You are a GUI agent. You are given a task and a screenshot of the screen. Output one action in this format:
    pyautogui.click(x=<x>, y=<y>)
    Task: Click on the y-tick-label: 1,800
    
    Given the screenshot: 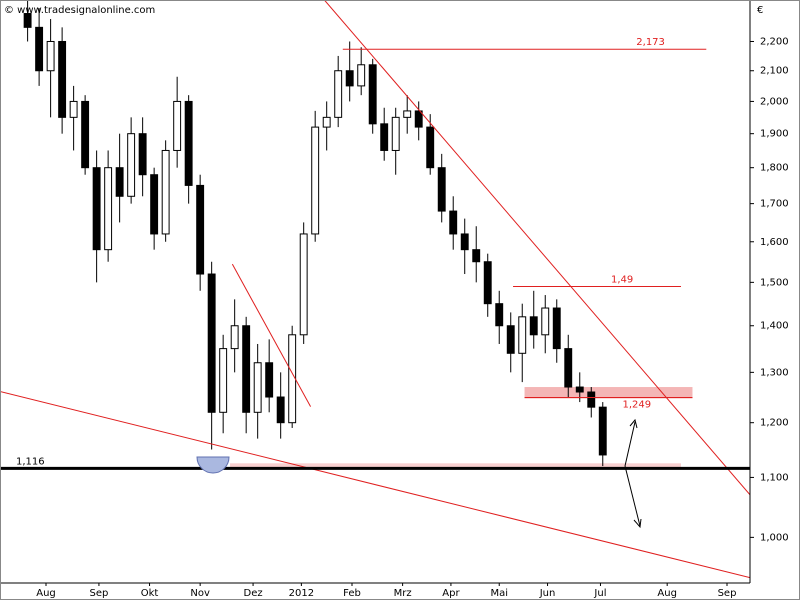 What is the action you would take?
    pyautogui.click(x=774, y=168)
    